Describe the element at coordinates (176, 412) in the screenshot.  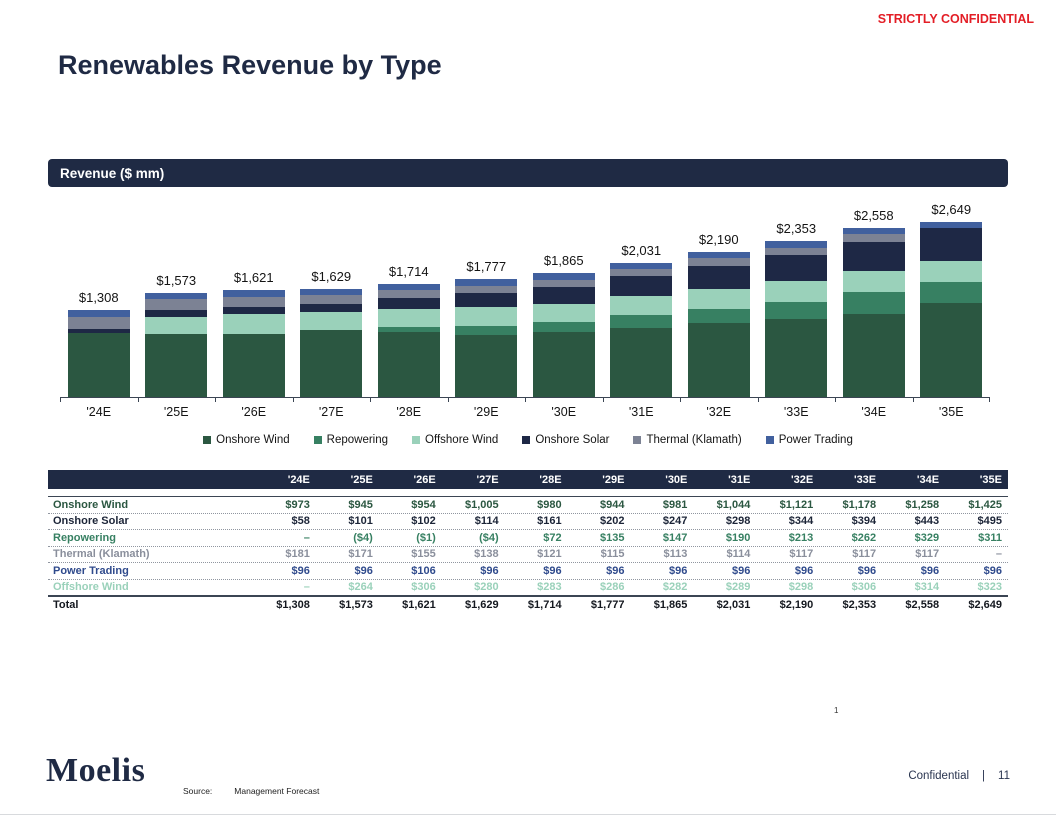
I see `x-axis-label: '25E` at that location.